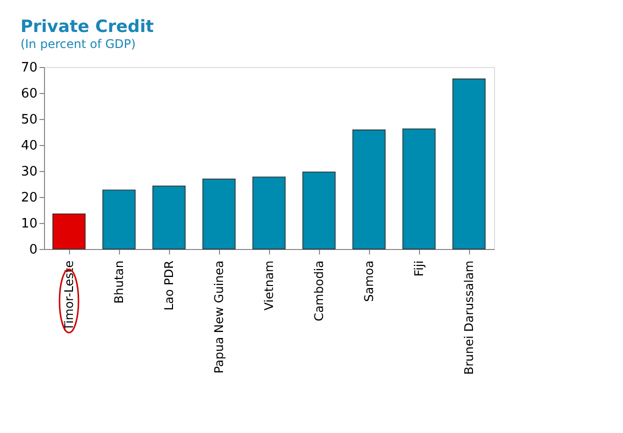  Describe the element at coordinates (87, 27) in the screenshot. I see `chart-title: Private Credit` at that location.